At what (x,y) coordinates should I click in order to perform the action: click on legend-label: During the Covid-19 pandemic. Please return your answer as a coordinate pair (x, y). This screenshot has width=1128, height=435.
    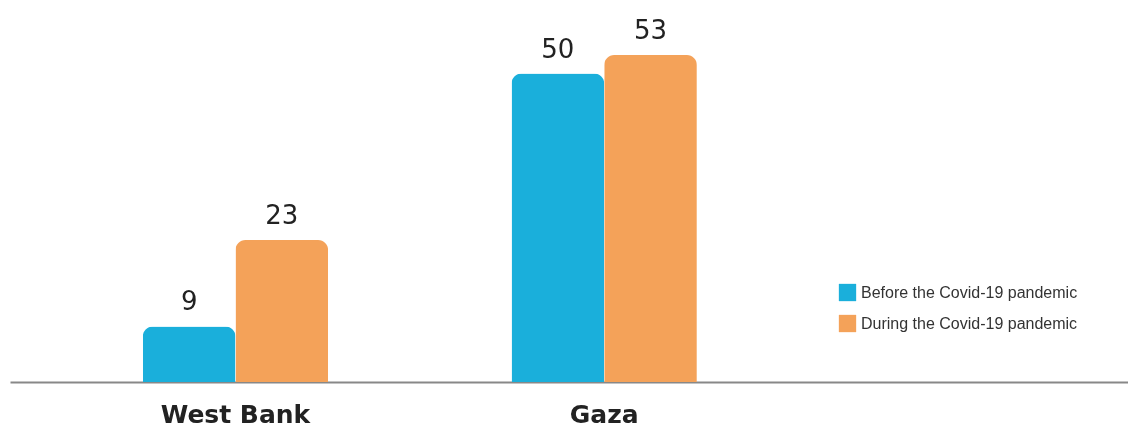
    Looking at the image, I should click on (969, 323).